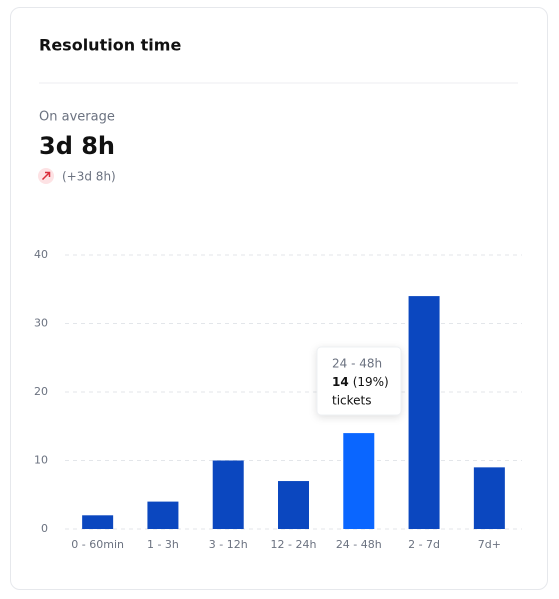 Image resolution: width=559 pixels, height=599 pixels. What do you see at coordinates (340, 382) in the screenshot?
I see `tooltip-value: 14` at bounding box center [340, 382].